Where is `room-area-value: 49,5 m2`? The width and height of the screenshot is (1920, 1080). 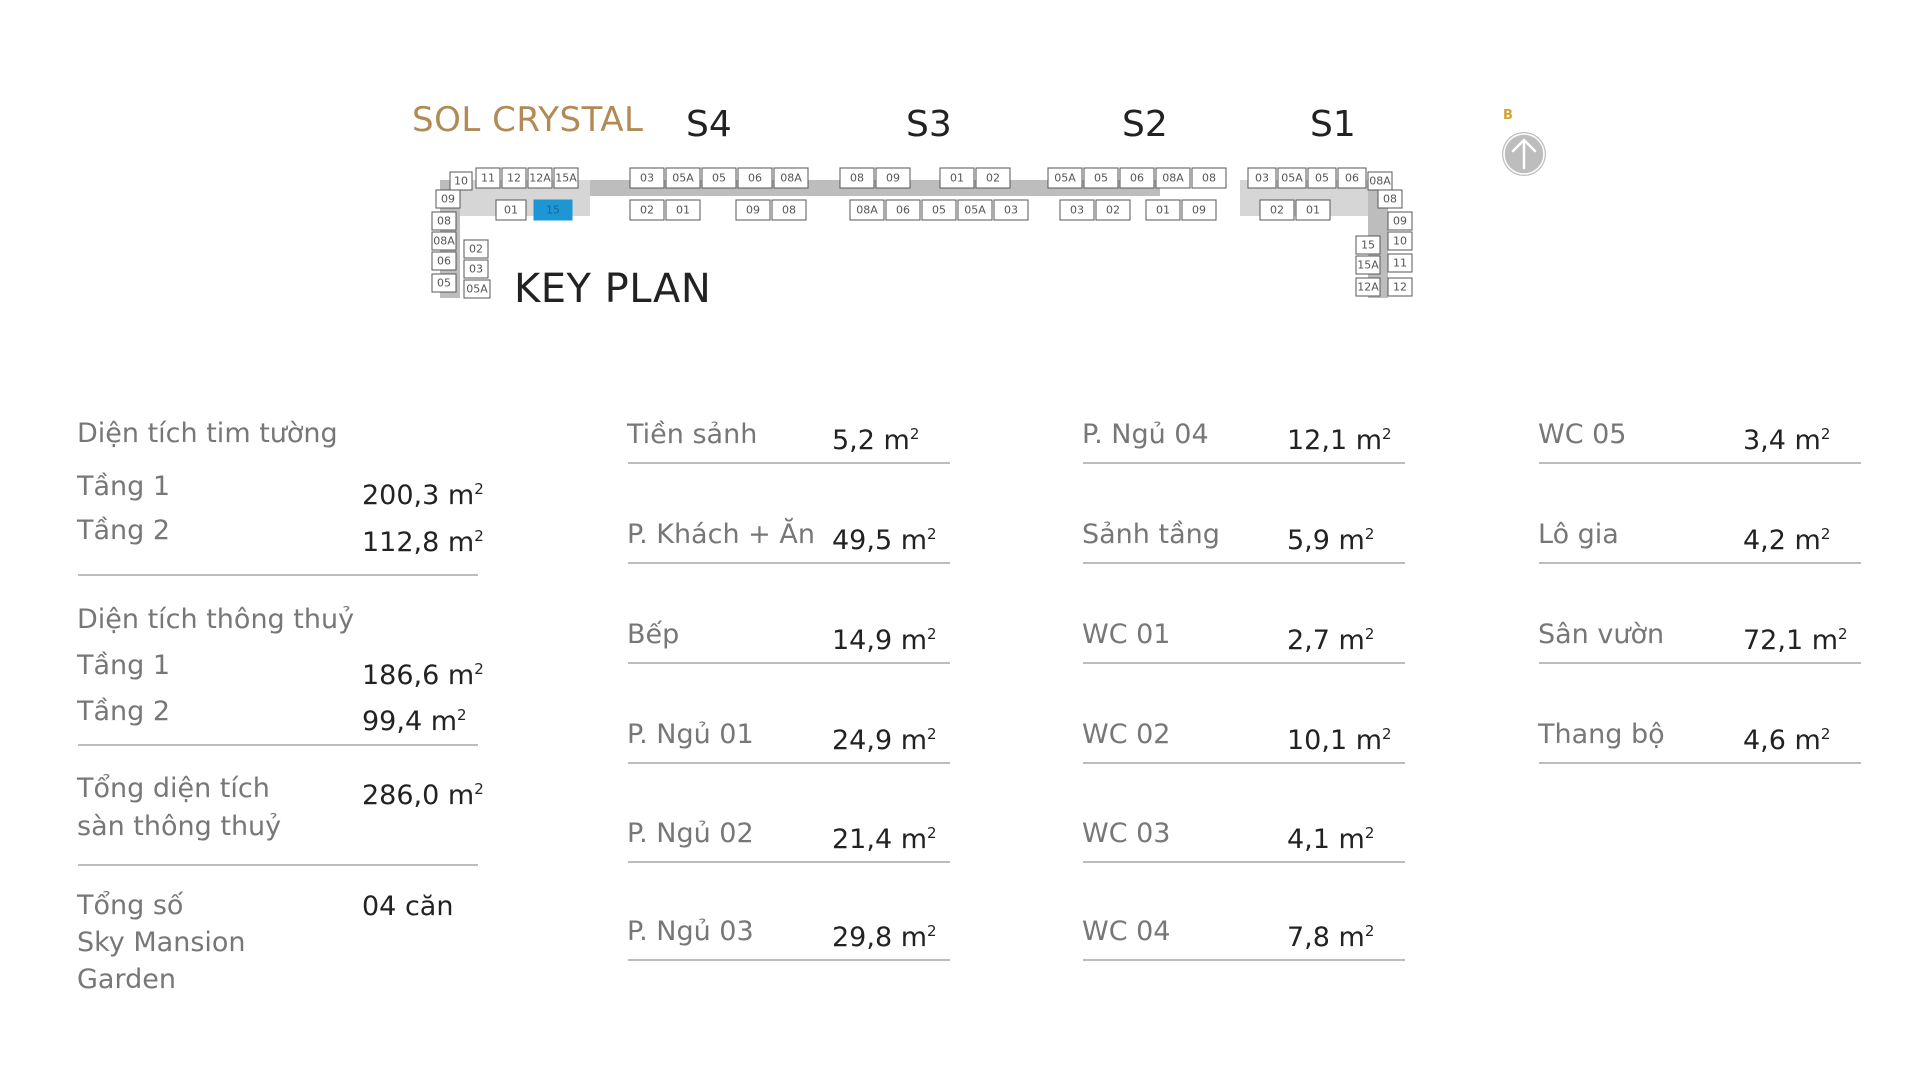 room-area-value: 49,5 m2 is located at coordinates (884, 540).